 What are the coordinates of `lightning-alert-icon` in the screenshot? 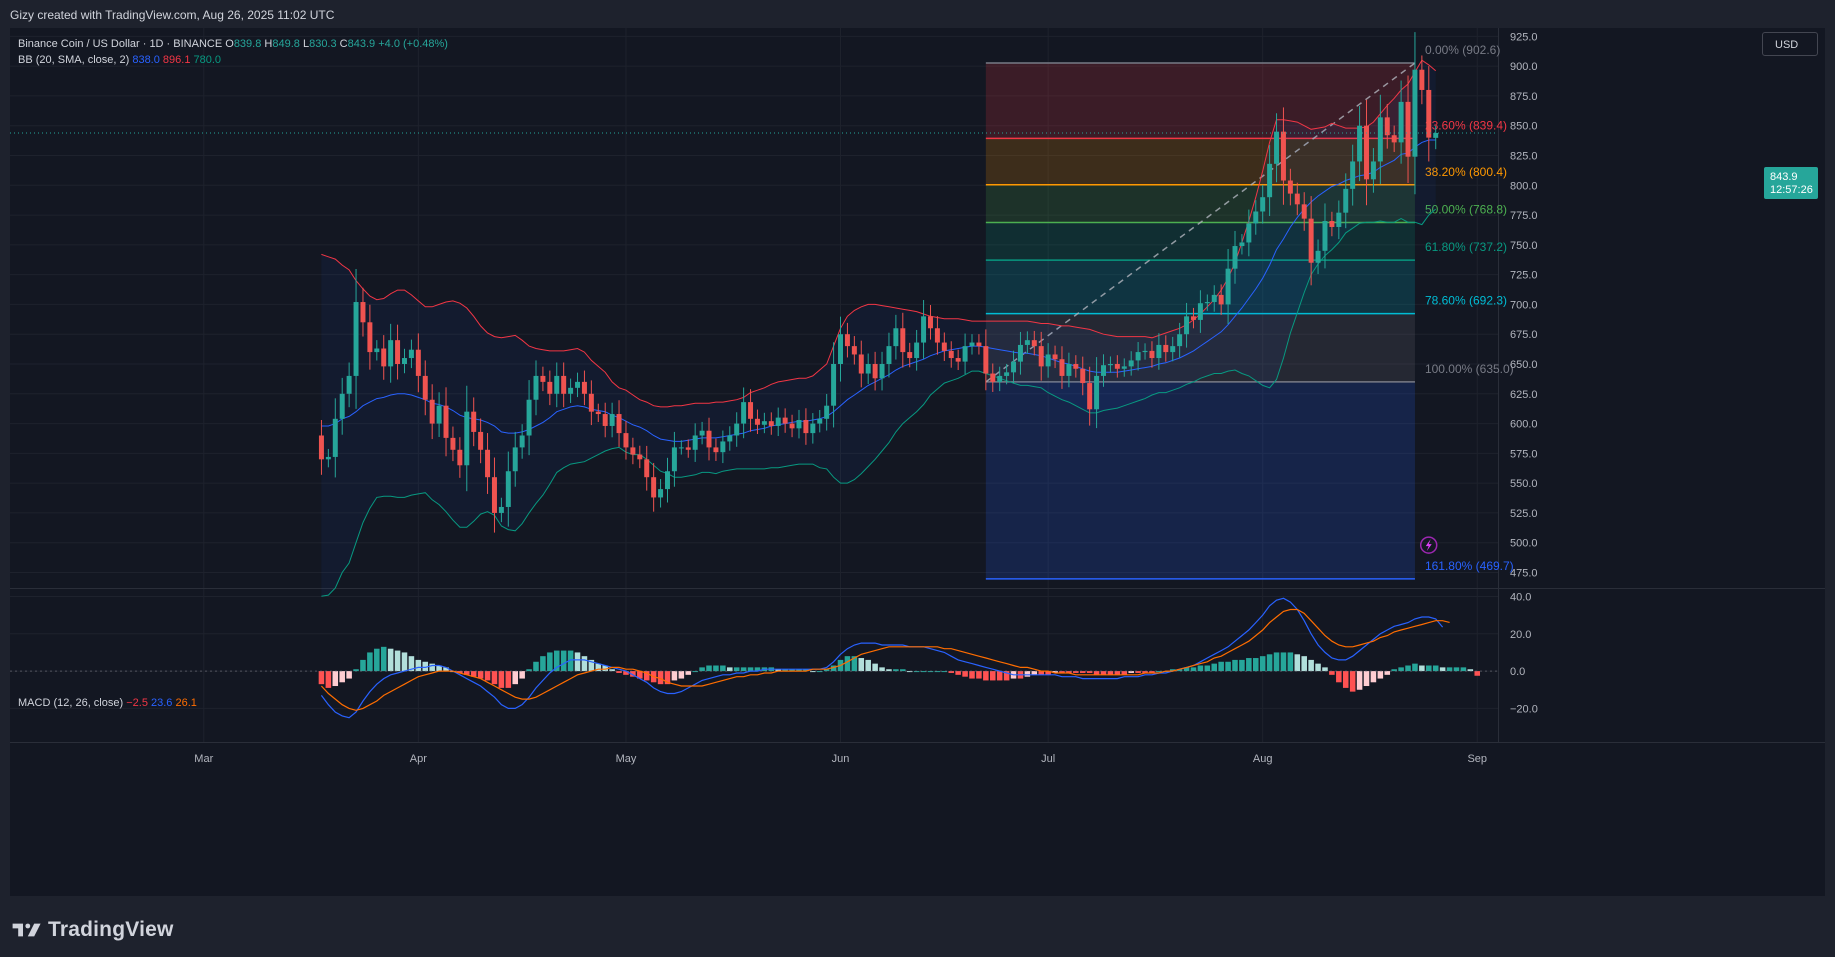 It's located at (1428, 545).